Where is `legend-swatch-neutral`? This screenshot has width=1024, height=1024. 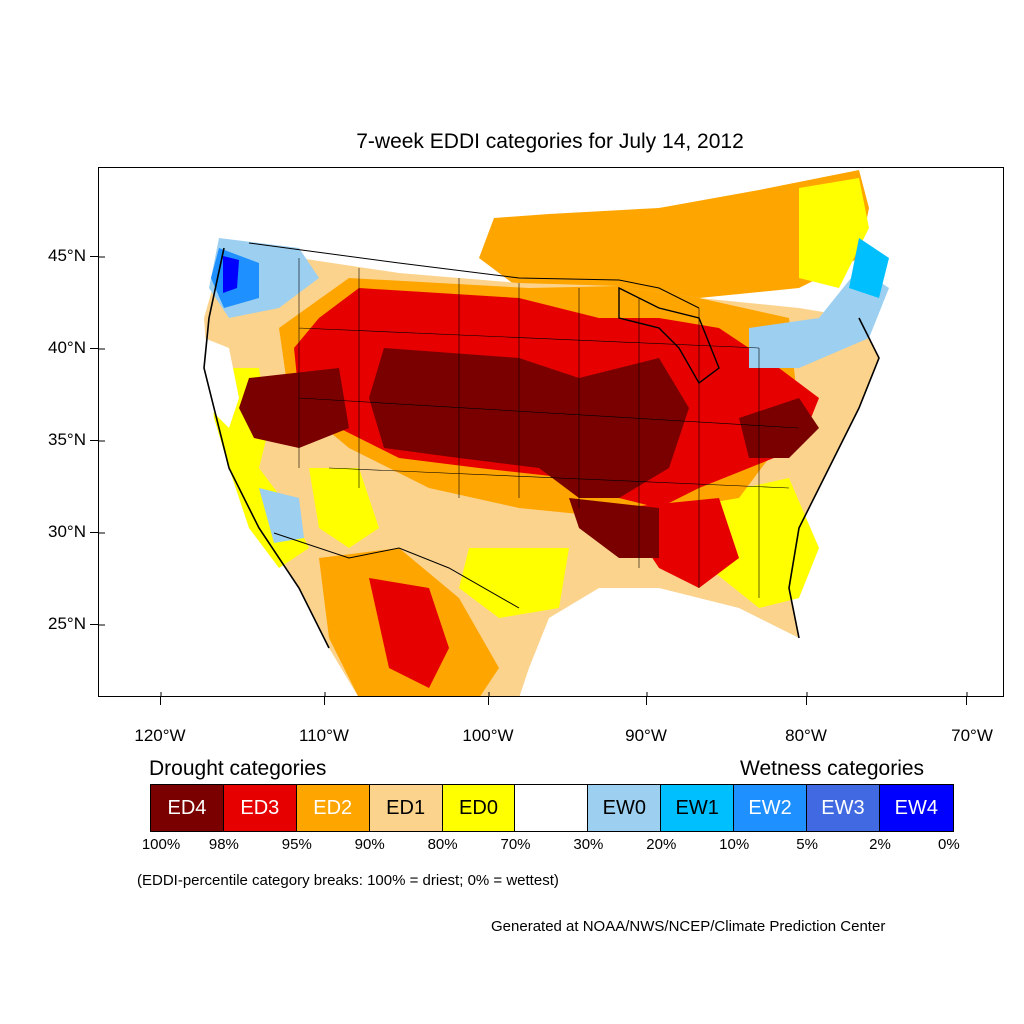
legend-swatch-neutral is located at coordinates (552, 808).